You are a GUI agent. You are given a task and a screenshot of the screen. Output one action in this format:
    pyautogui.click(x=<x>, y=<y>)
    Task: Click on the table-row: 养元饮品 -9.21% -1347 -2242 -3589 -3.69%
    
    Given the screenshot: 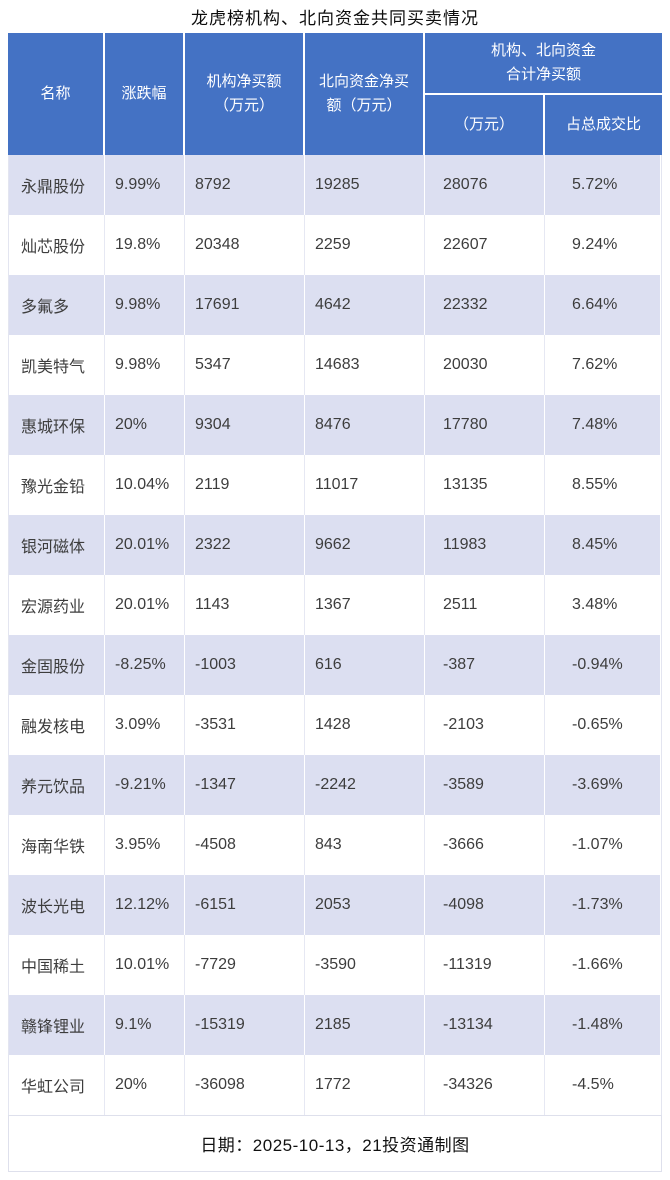 What is the action you would take?
    pyautogui.click(x=335, y=785)
    